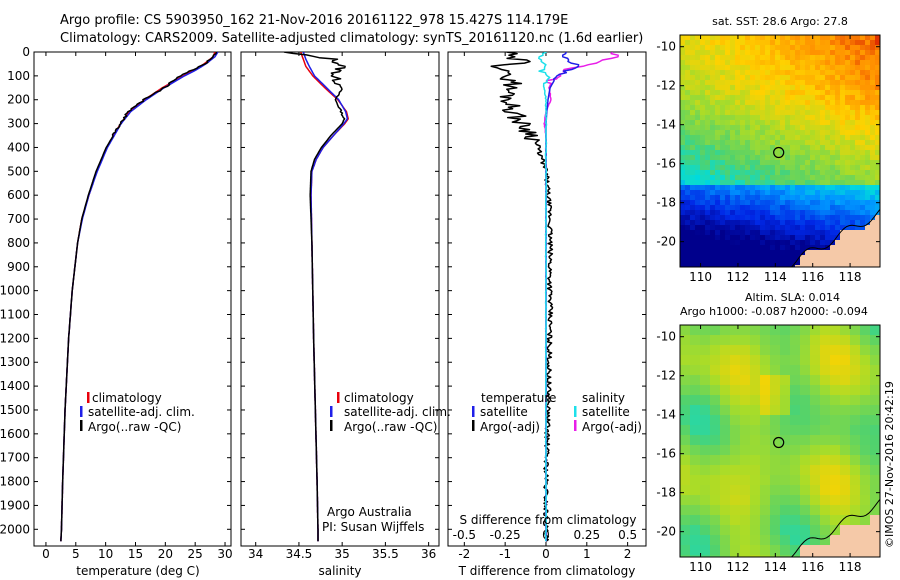 The image size is (900, 580). Describe the element at coordinates (299, 554) in the screenshot. I see `x-tick-label: 34.5` at that location.